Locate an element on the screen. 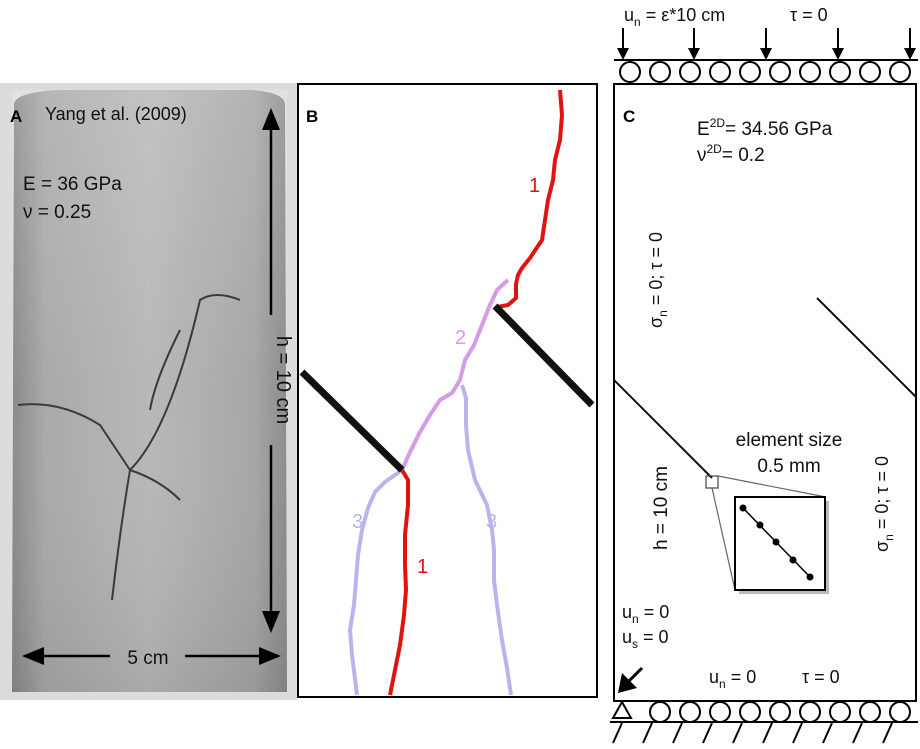 The width and height of the screenshot is (920, 749). panel-letter: A is located at coordinates (16, 116).